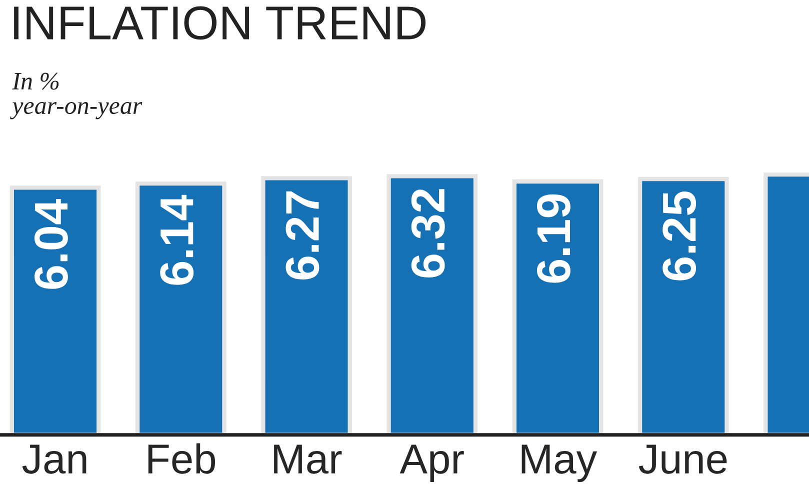 This screenshot has width=809, height=497. Describe the element at coordinates (54, 459) in the screenshot. I see `x-tick-label: Jan` at that location.